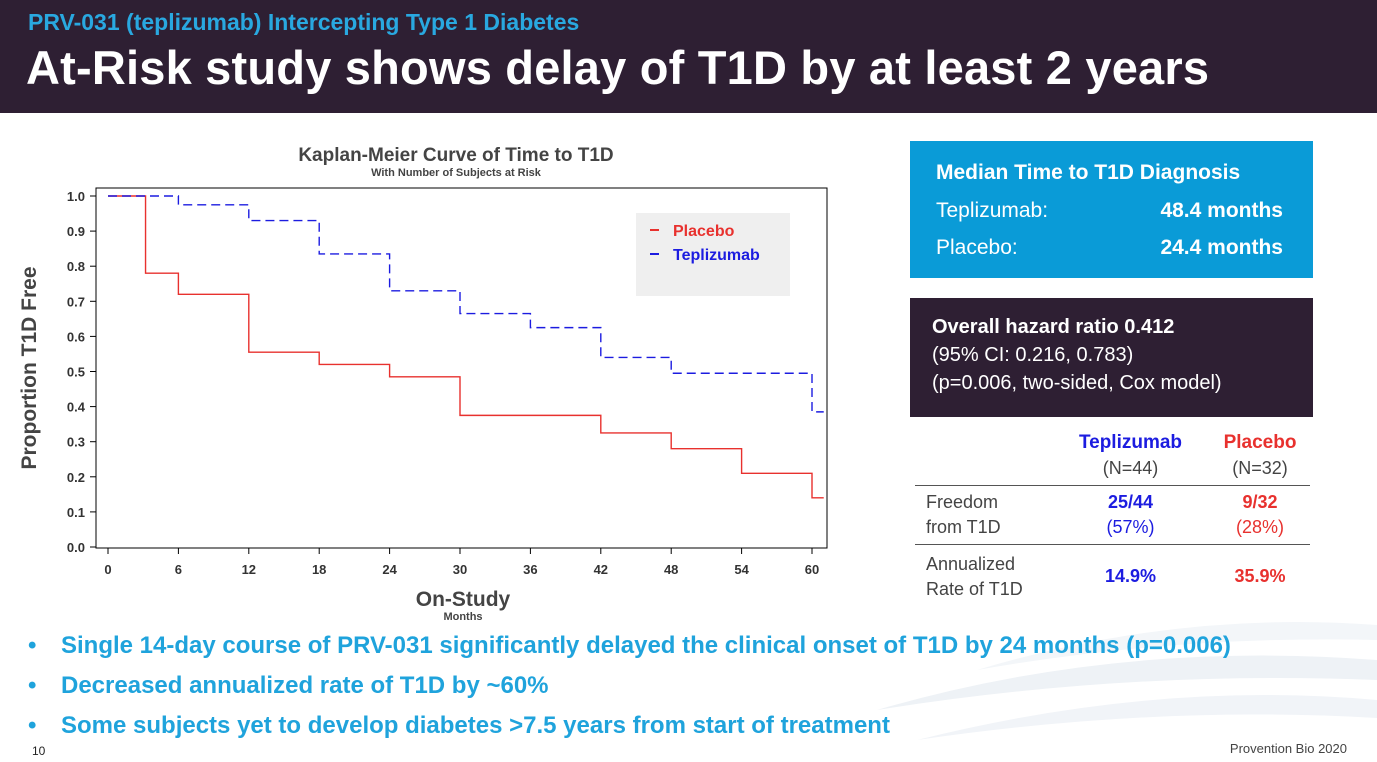  I want to click on row-label-line: Annualized, so click(971, 564).